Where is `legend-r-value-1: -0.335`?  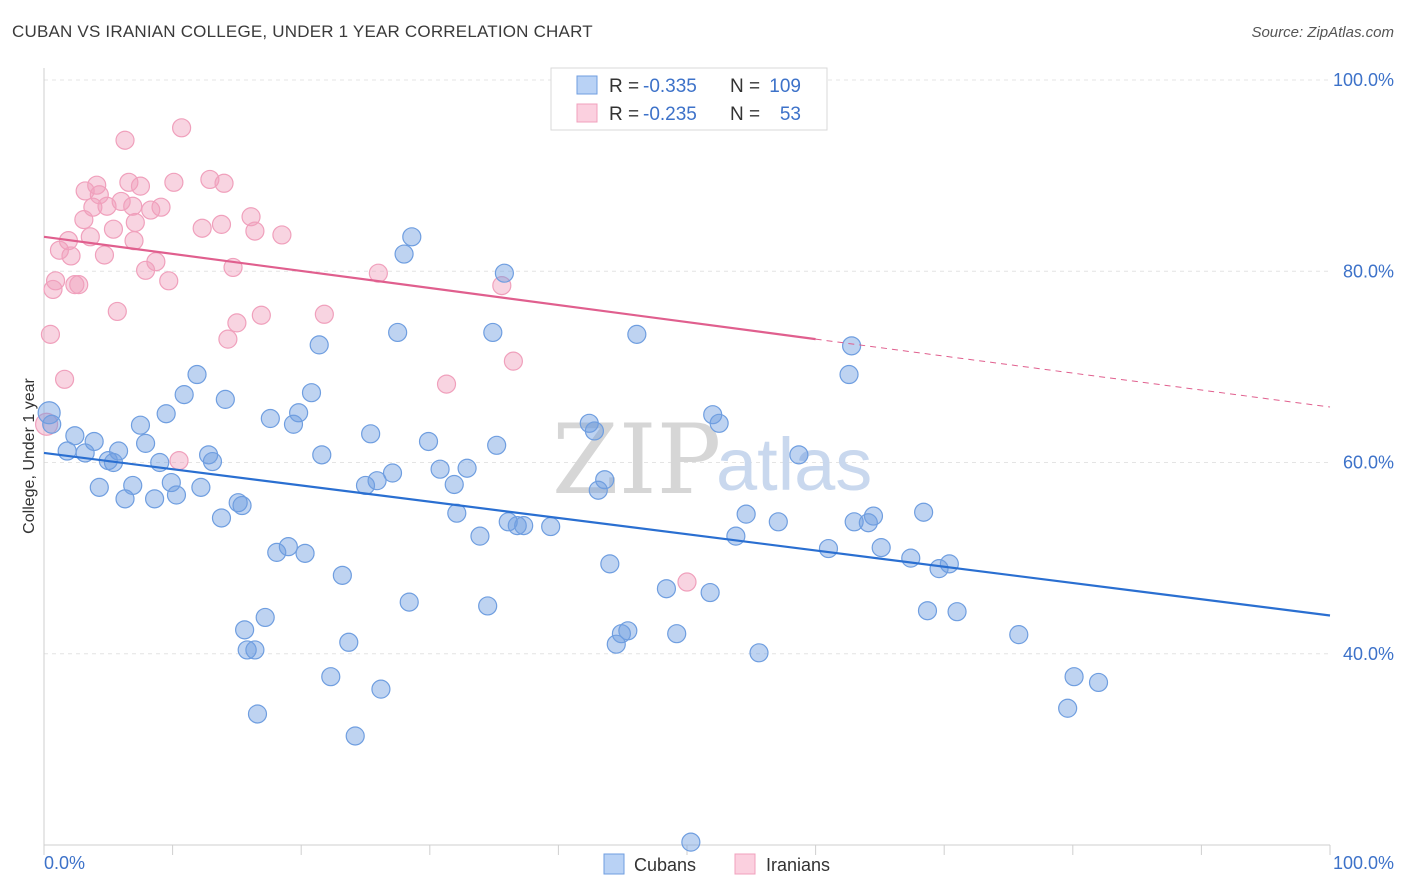
legend-r-value-1: -0.335 is located at coordinates (670, 86).